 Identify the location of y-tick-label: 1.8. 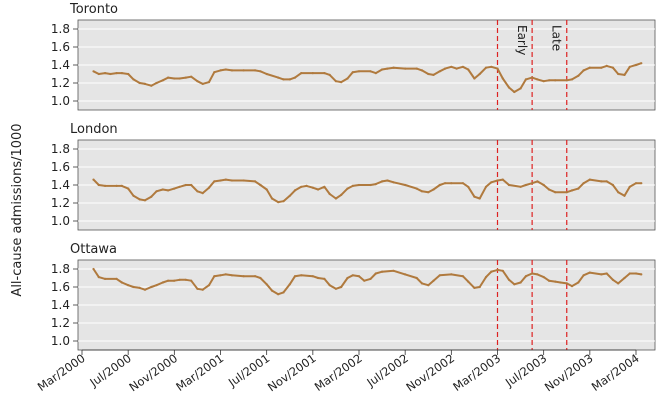
(60, 29).